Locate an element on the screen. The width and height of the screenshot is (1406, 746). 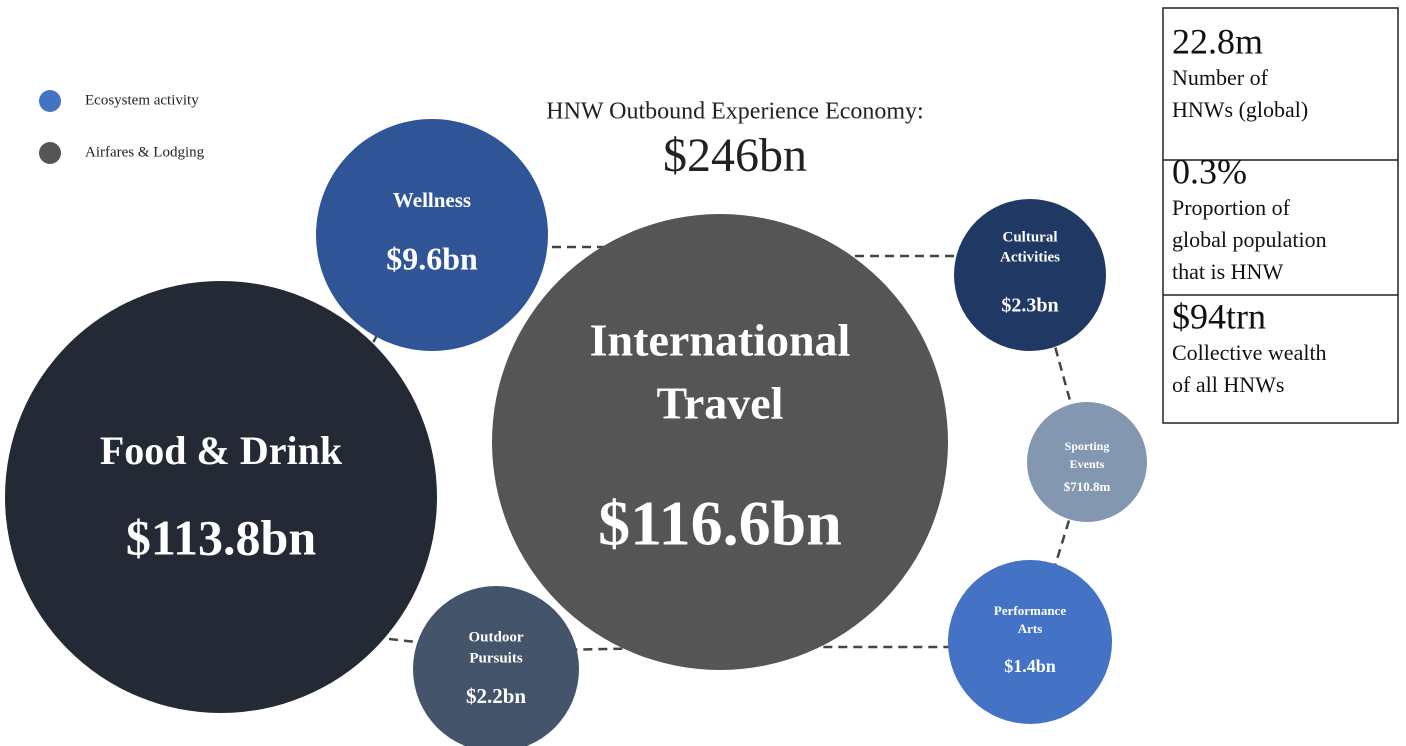
legend-label: Ecosystem activity is located at coordinates (142, 100).